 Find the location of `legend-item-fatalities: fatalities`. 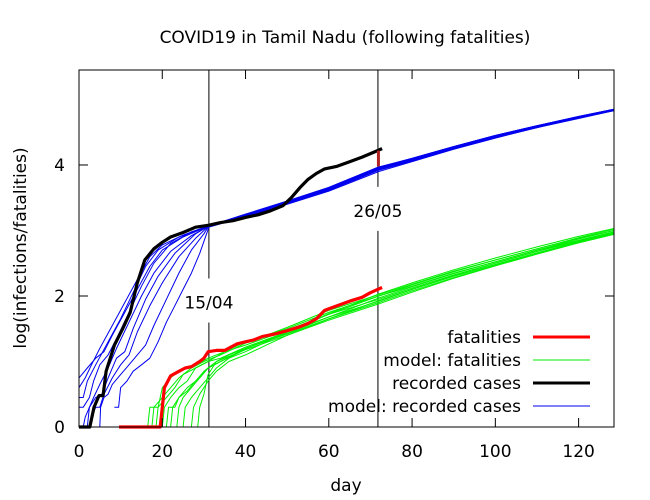

legend-item-fatalities: fatalities is located at coordinates (518, 338).